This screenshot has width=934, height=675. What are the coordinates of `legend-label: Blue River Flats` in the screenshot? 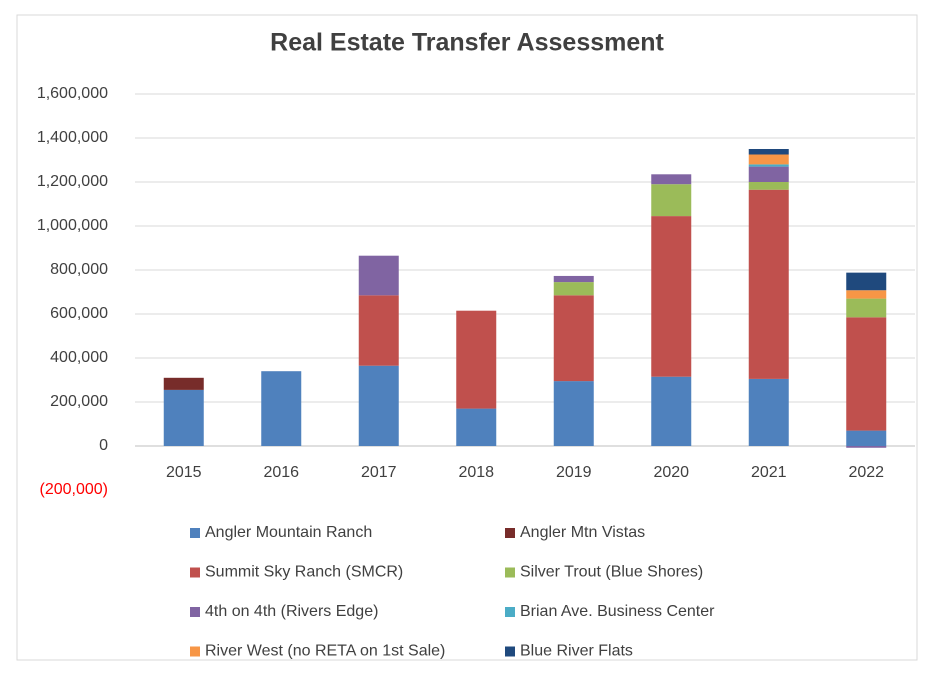 It's located at (576, 651).